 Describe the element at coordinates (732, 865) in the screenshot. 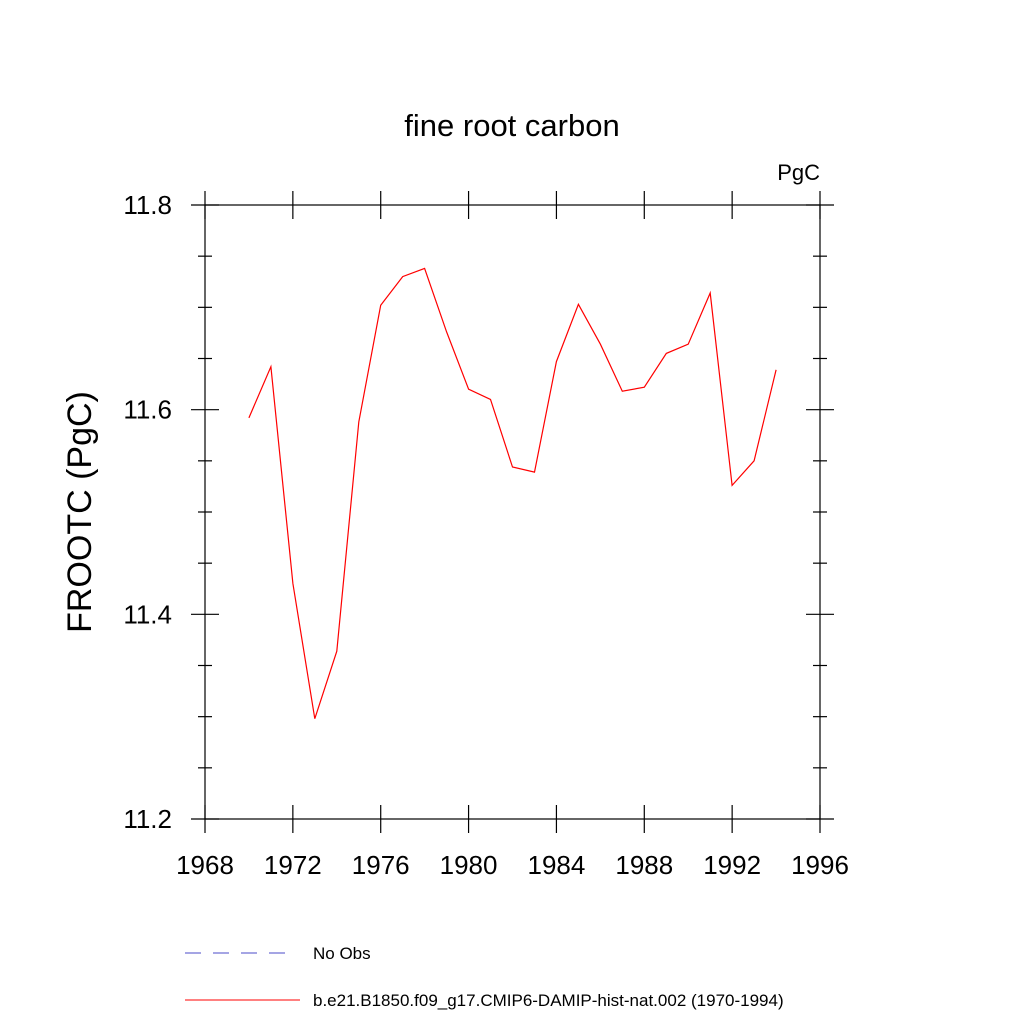

I see `x-tick-label: 1992` at that location.